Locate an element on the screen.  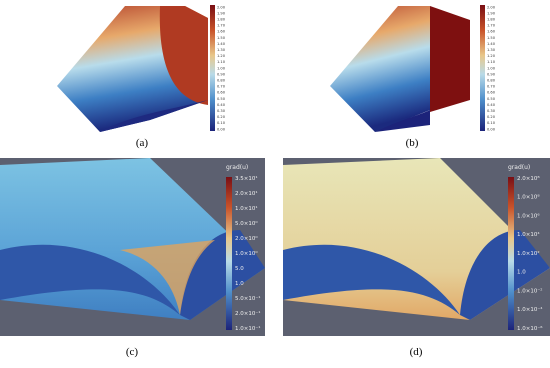
colorbar-label: 1.0×10⁶ is located at coordinates (528, 215).